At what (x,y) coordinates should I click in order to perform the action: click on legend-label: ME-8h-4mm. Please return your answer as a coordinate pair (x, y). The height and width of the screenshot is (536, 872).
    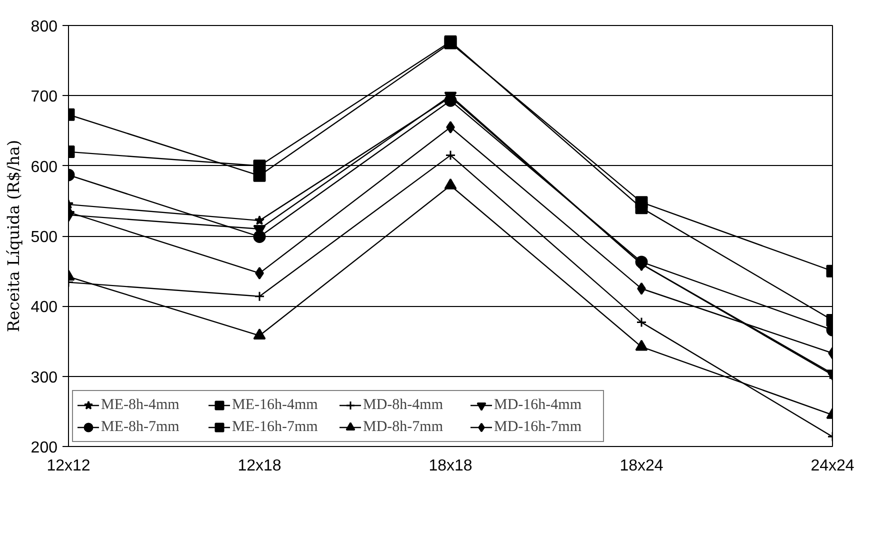
    Looking at the image, I should click on (140, 405).